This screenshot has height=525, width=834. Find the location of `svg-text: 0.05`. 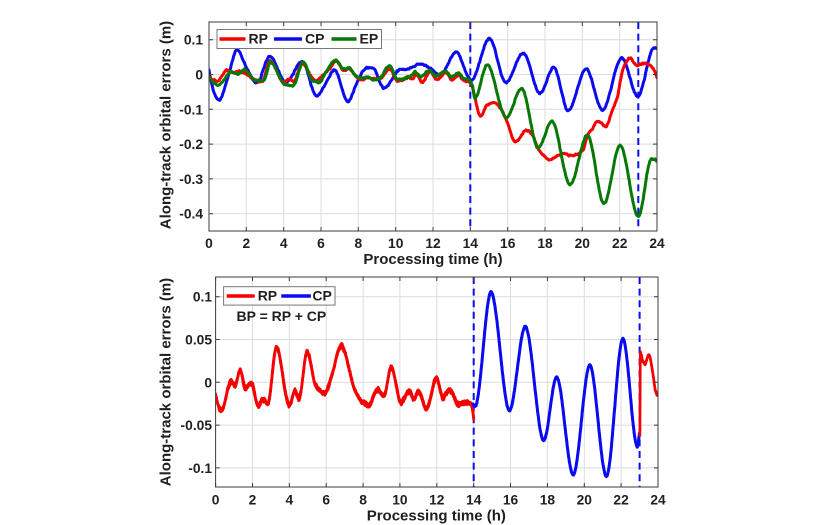

svg-text: 0.05 is located at coordinates (198, 340).